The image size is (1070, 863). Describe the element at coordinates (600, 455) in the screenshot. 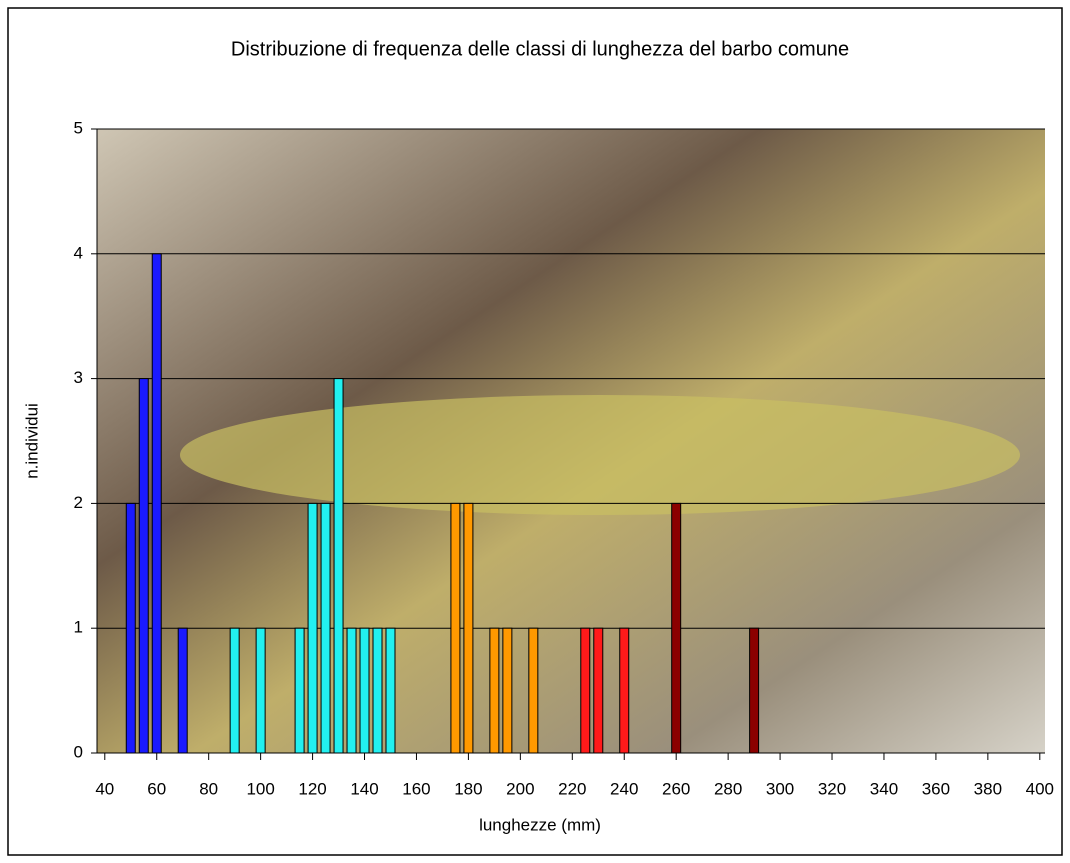

I see `photo-fish` at that location.